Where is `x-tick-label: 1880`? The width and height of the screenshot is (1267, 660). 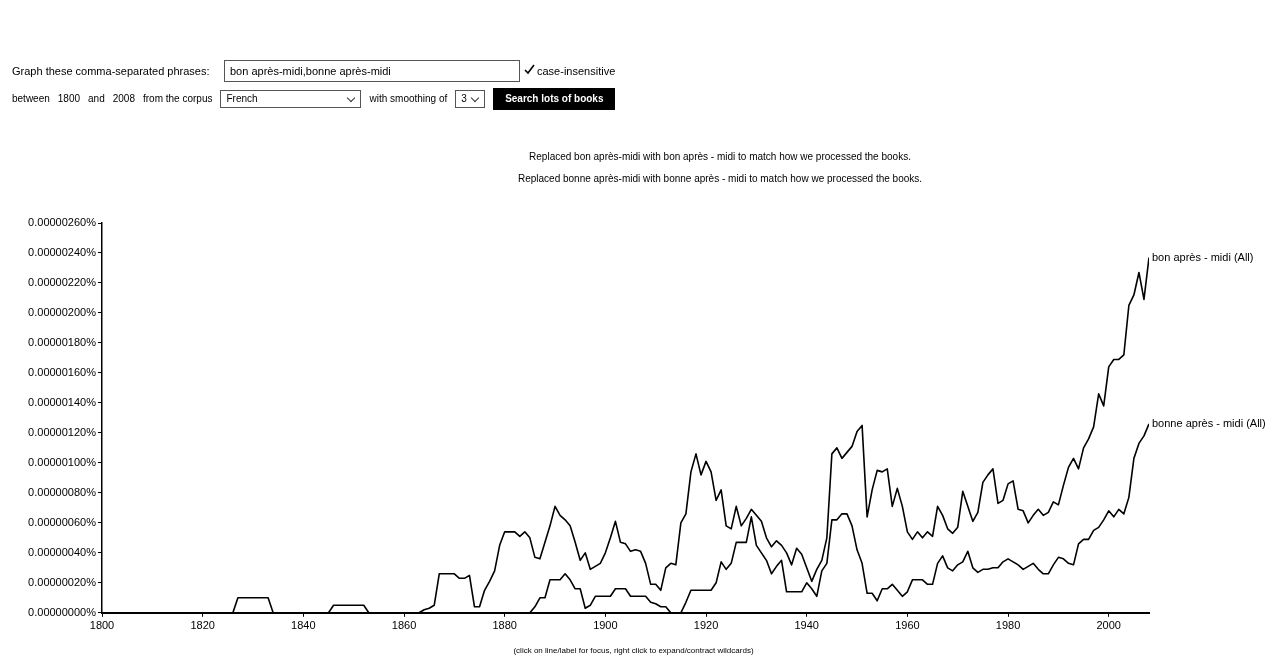 x-tick-label: 1880 is located at coordinates (504, 625).